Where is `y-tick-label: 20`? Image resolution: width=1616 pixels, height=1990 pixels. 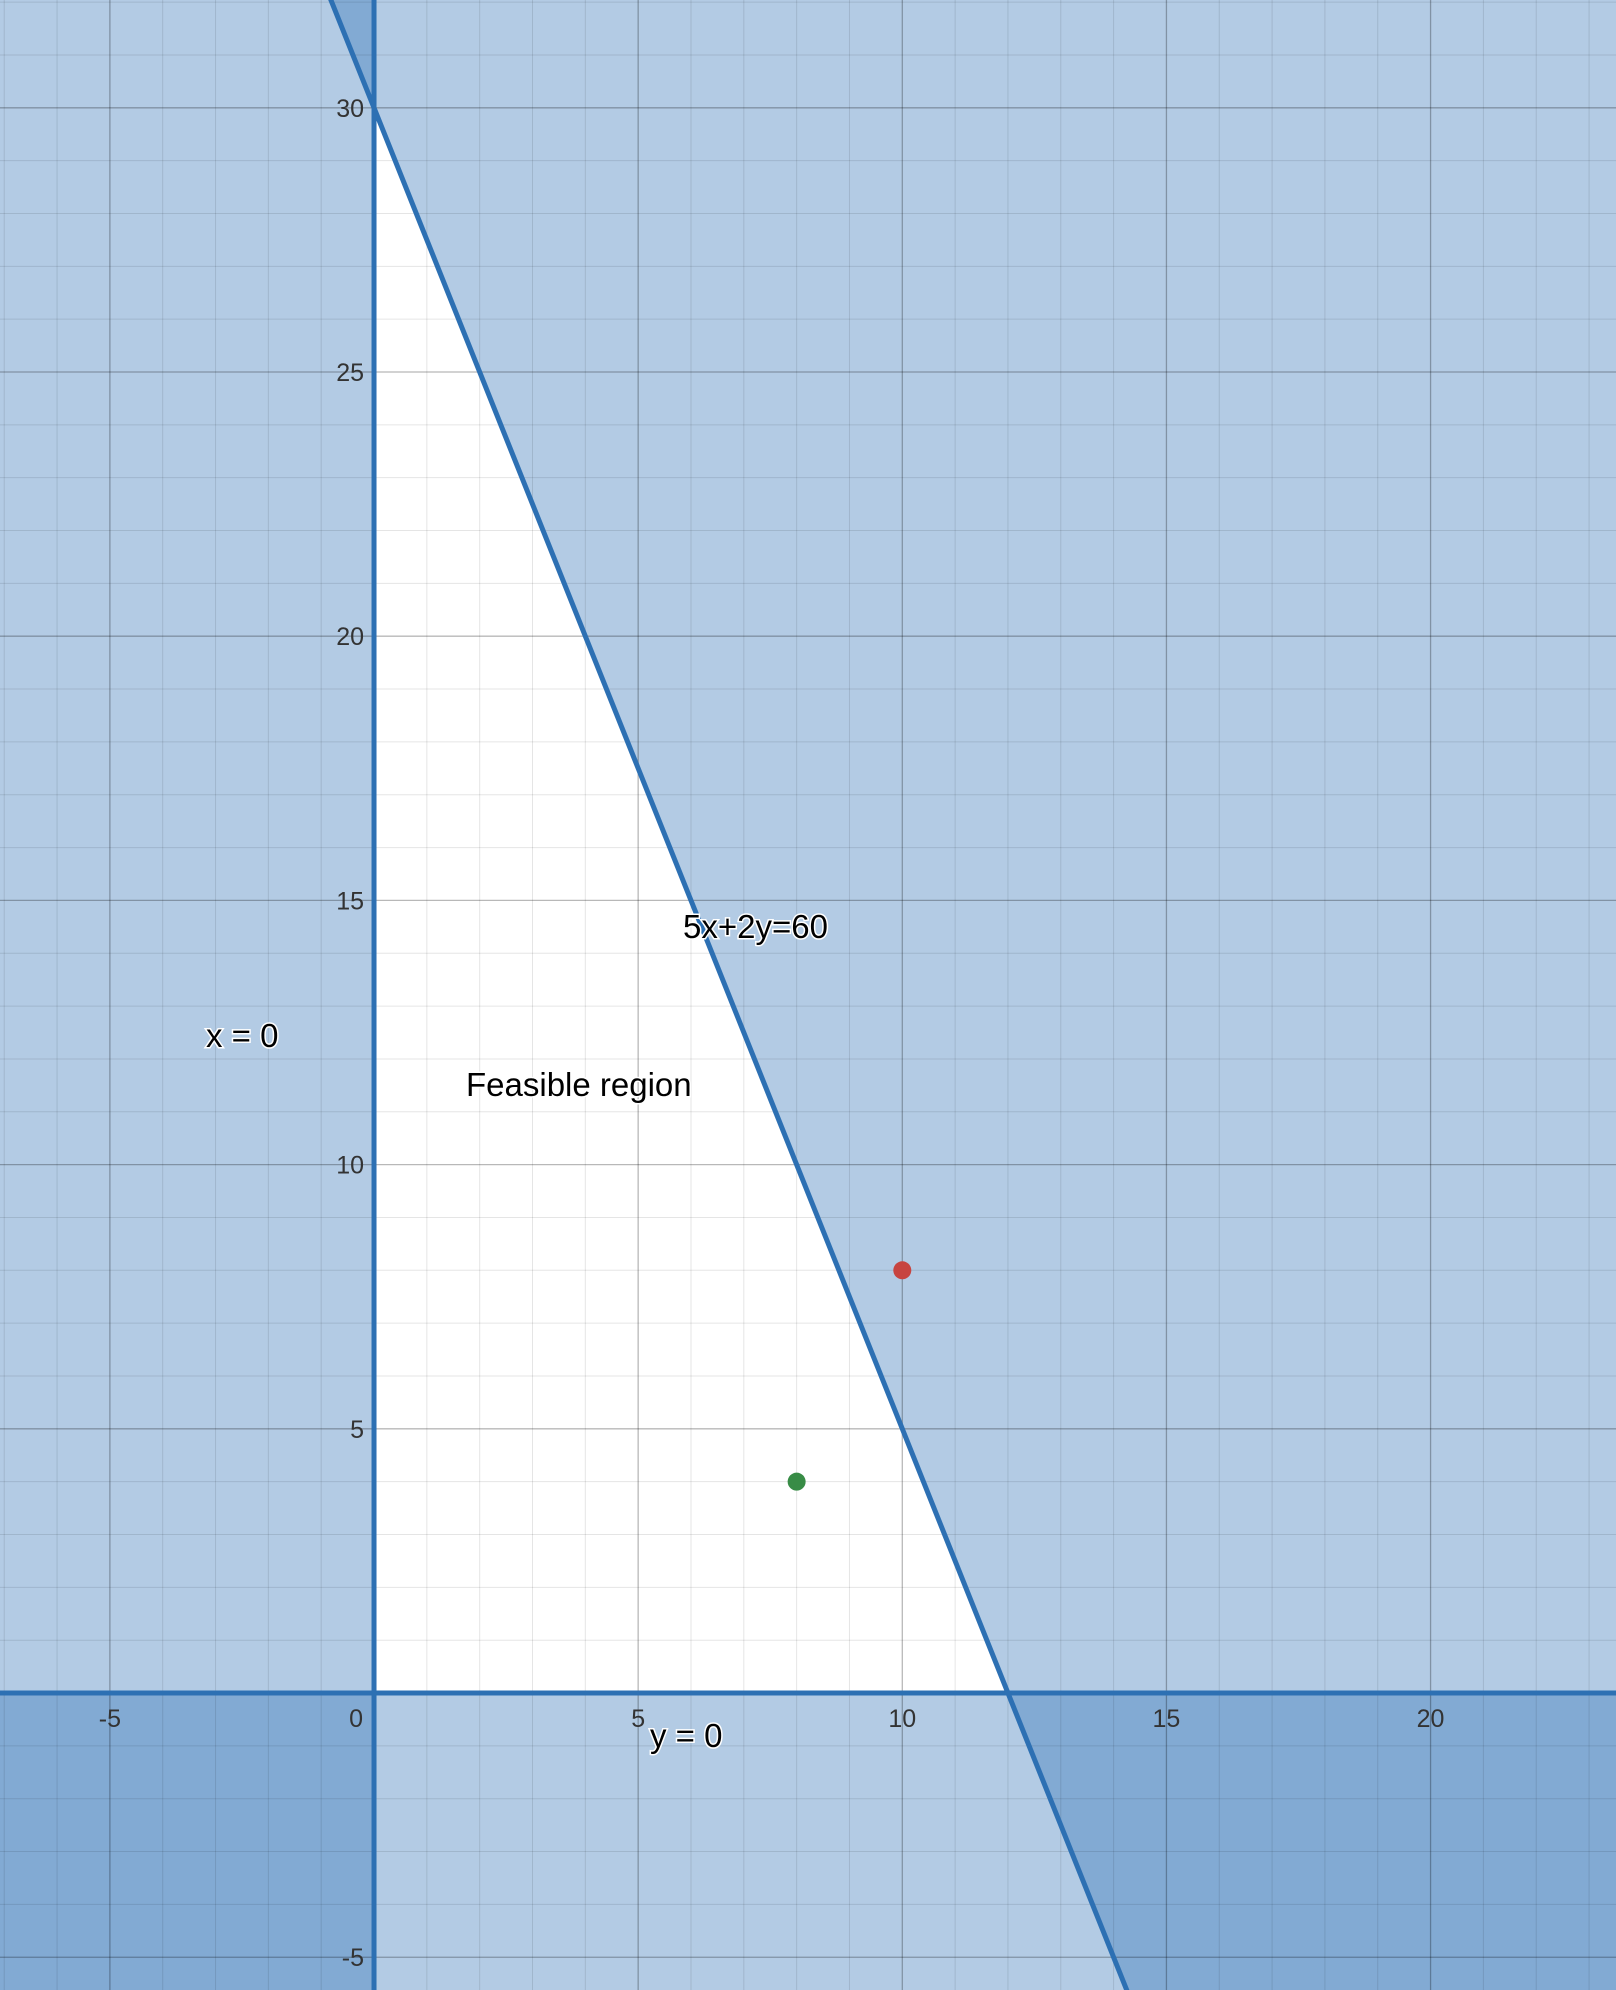 y-tick-label: 20 is located at coordinates (350, 637).